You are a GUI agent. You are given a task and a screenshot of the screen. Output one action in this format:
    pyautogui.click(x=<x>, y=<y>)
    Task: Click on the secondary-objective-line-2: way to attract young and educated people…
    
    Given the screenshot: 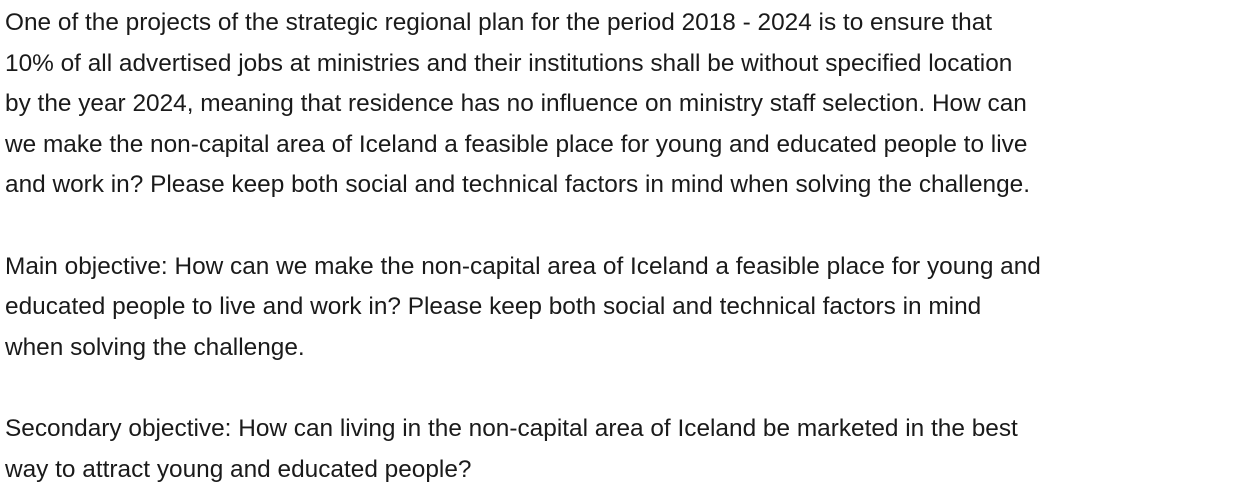 What is the action you would take?
    pyautogui.click(x=238, y=469)
    